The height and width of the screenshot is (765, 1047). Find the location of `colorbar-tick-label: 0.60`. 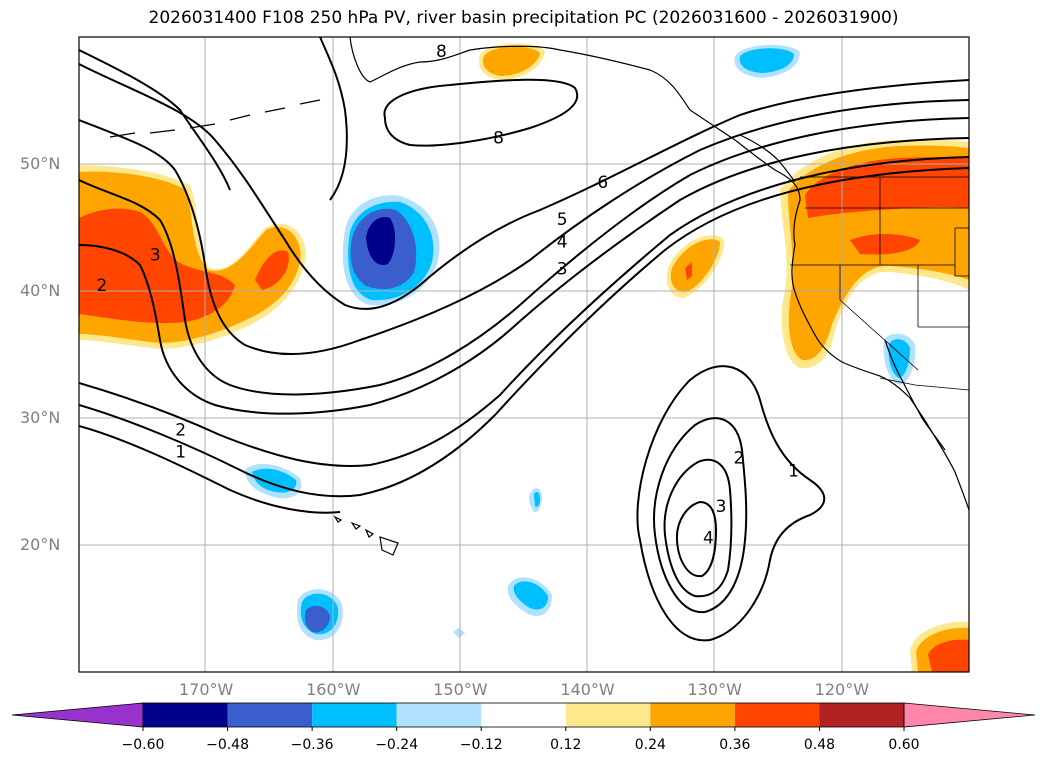

colorbar-tick-label: 0.60 is located at coordinates (904, 745).